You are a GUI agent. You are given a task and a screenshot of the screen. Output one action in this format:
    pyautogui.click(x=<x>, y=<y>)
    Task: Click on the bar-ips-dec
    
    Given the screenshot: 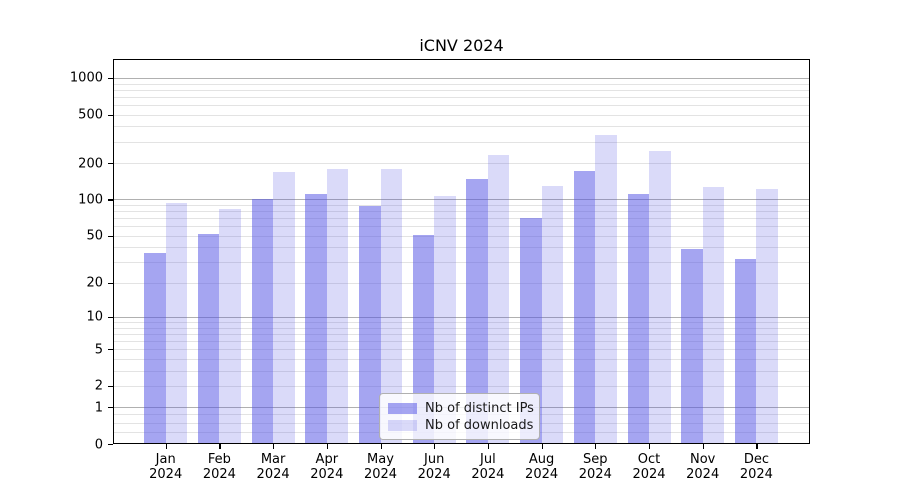 What is the action you would take?
    pyautogui.click(x=745, y=351)
    